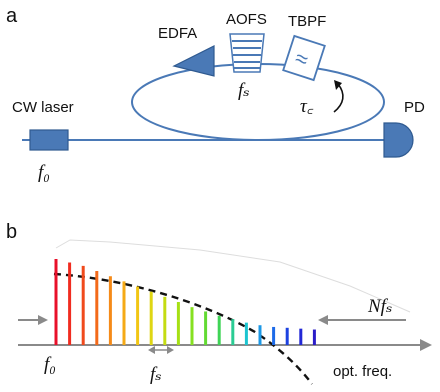 This screenshot has width=440, height=392. What do you see at coordinates (338, 98) in the screenshot?
I see `delay-arrow` at bounding box center [338, 98].